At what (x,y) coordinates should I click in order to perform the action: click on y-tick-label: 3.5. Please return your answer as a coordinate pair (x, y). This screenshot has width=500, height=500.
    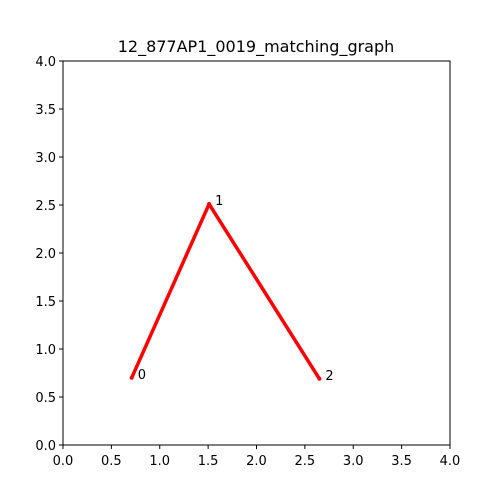
    Looking at the image, I should click on (45, 110).